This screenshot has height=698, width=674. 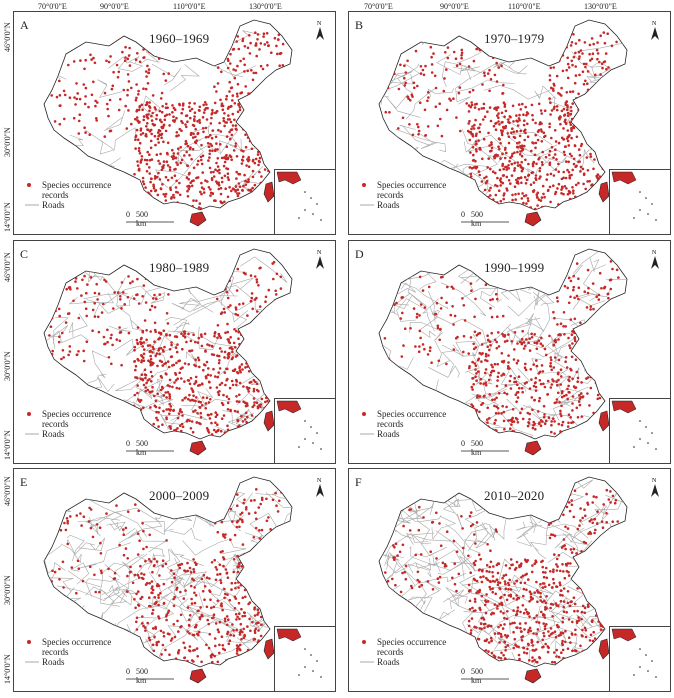 I want to click on lon-label-130e-right: 130°0'0"E, so click(x=600, y=6).